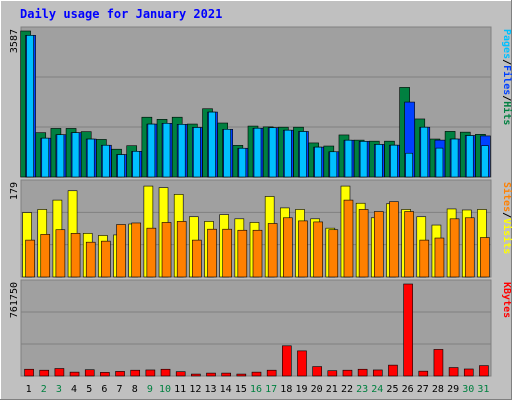  Describe the element at coordinates (347, 389) in the screenshot. I see `x-tick-label-day-22: 22` at that location.